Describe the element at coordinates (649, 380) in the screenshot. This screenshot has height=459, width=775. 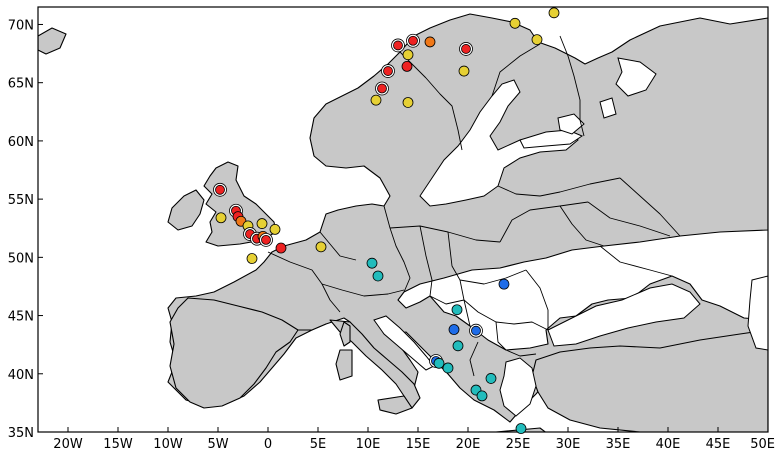
I see `anatolia` at that location.